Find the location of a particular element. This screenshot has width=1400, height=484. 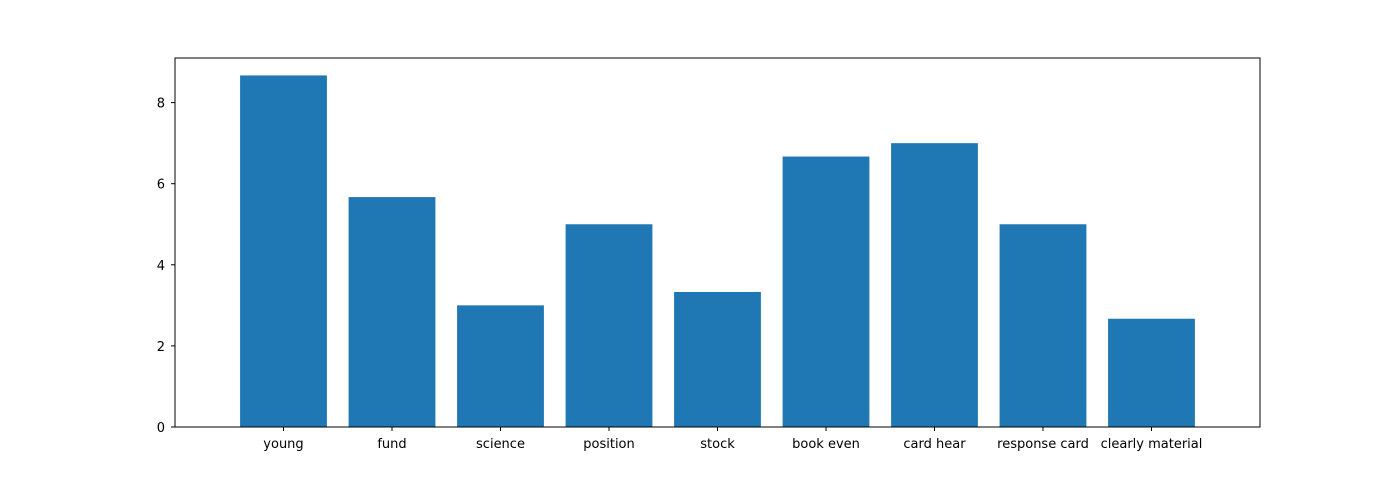

y-axis: 0 2 4 6 8 is located at coordinates (166, 266).